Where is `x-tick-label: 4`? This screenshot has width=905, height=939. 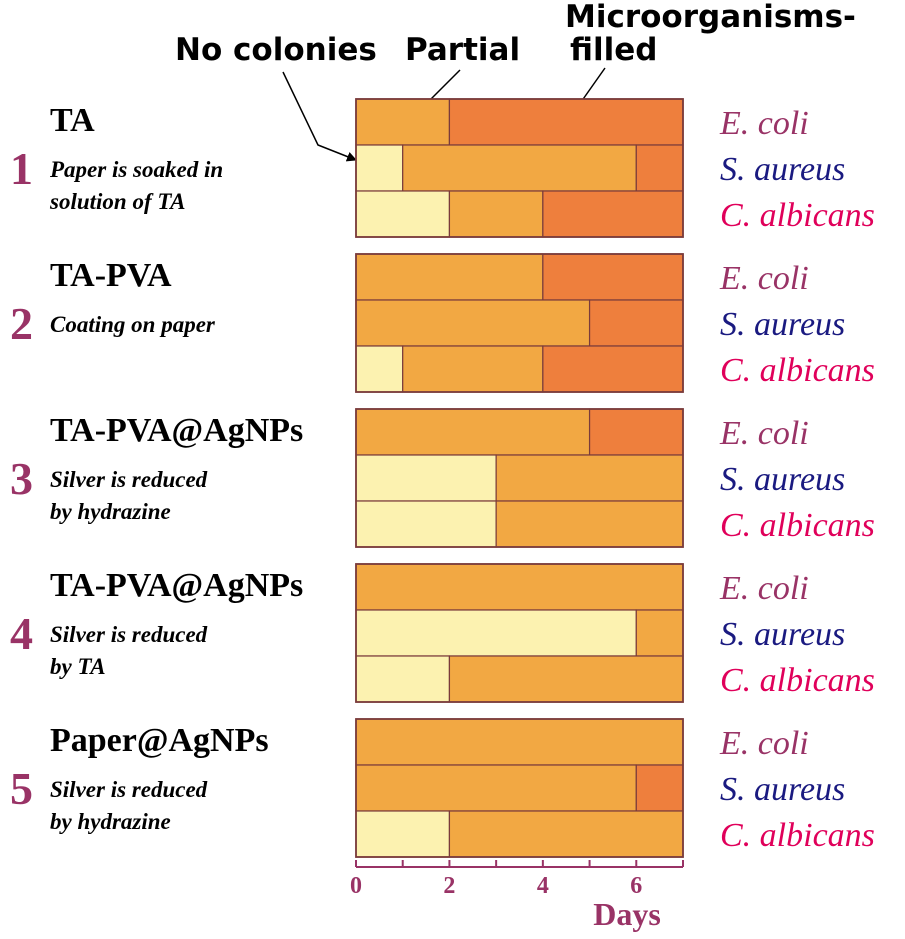
x-tick-label: 4 is located at coordinates (543, 886).